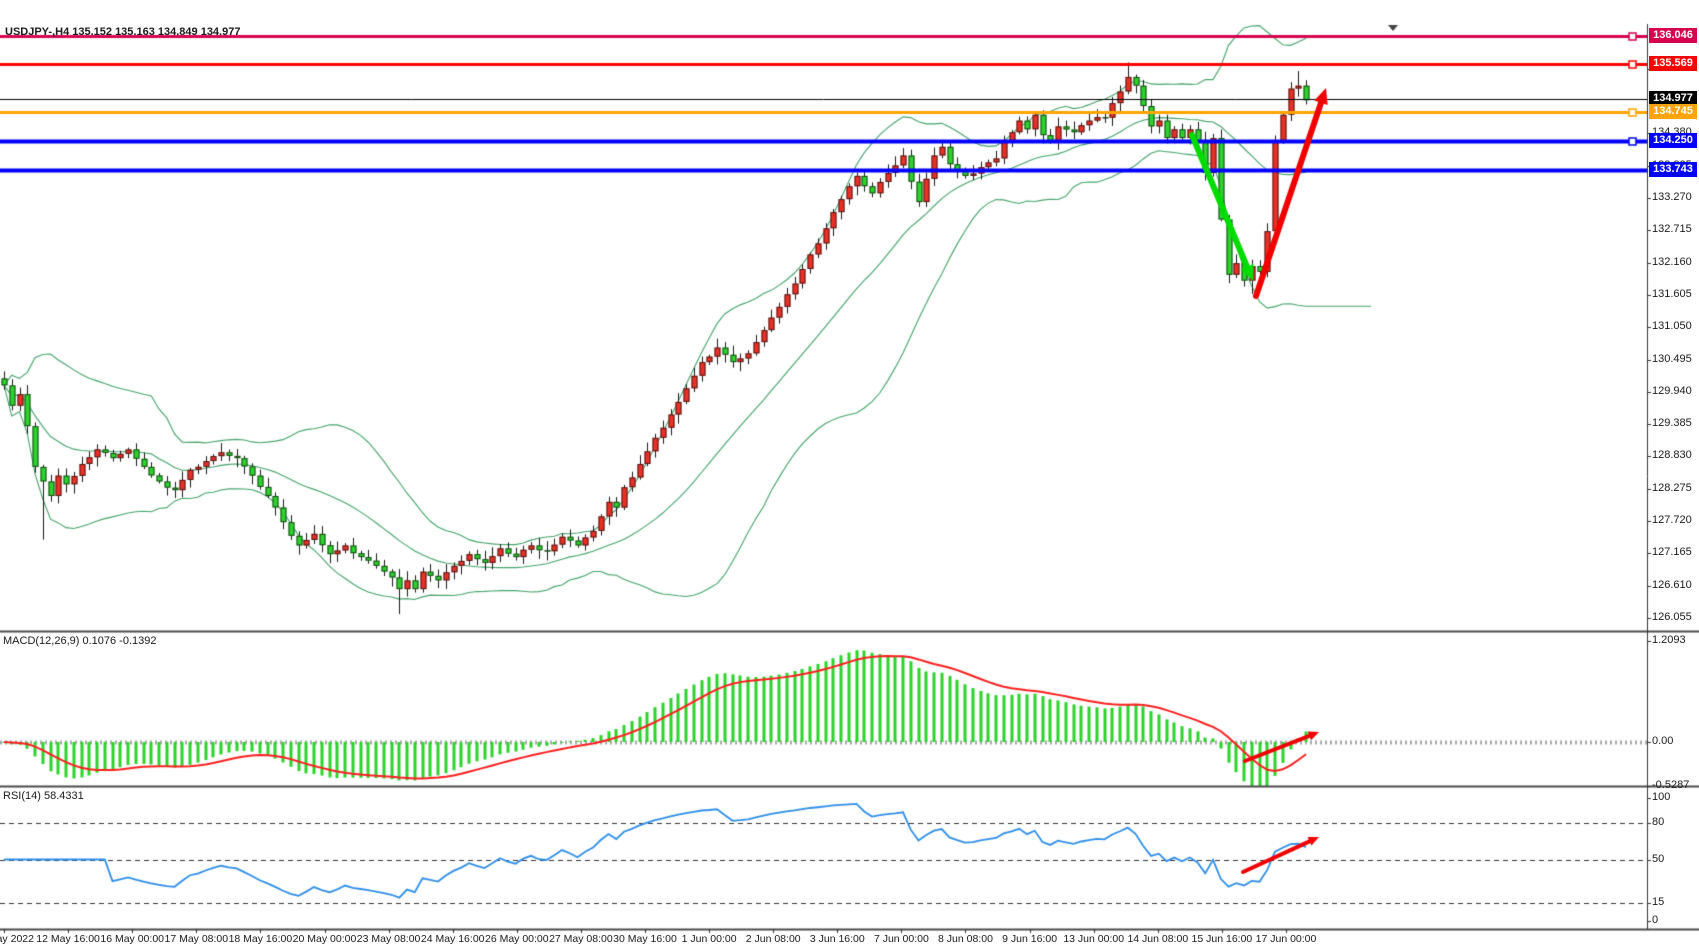 Image resolution: width=1699 pixels, height=949 pixels. What do you see at coordinates (965, 939) in the screenshot?
I see `time-axis-label: 8 Jun 08:00` at bounding box center [965, 939].